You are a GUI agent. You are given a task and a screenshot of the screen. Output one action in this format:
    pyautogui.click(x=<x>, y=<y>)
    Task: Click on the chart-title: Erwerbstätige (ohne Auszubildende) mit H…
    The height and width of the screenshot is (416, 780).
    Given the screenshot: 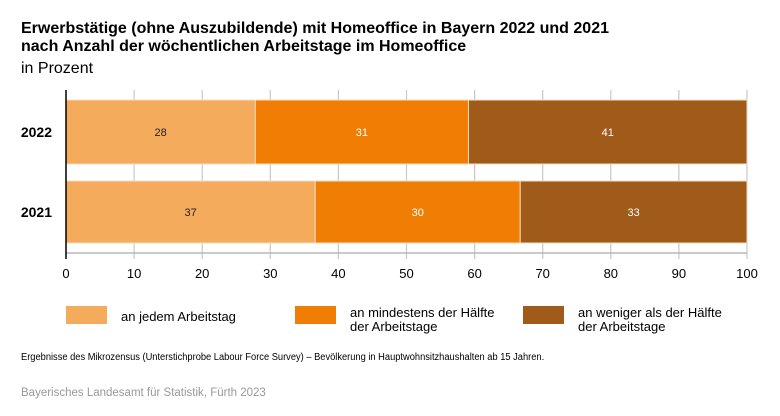 What is the action you would take?
    pyautogui.click(x=315, y=38)
    